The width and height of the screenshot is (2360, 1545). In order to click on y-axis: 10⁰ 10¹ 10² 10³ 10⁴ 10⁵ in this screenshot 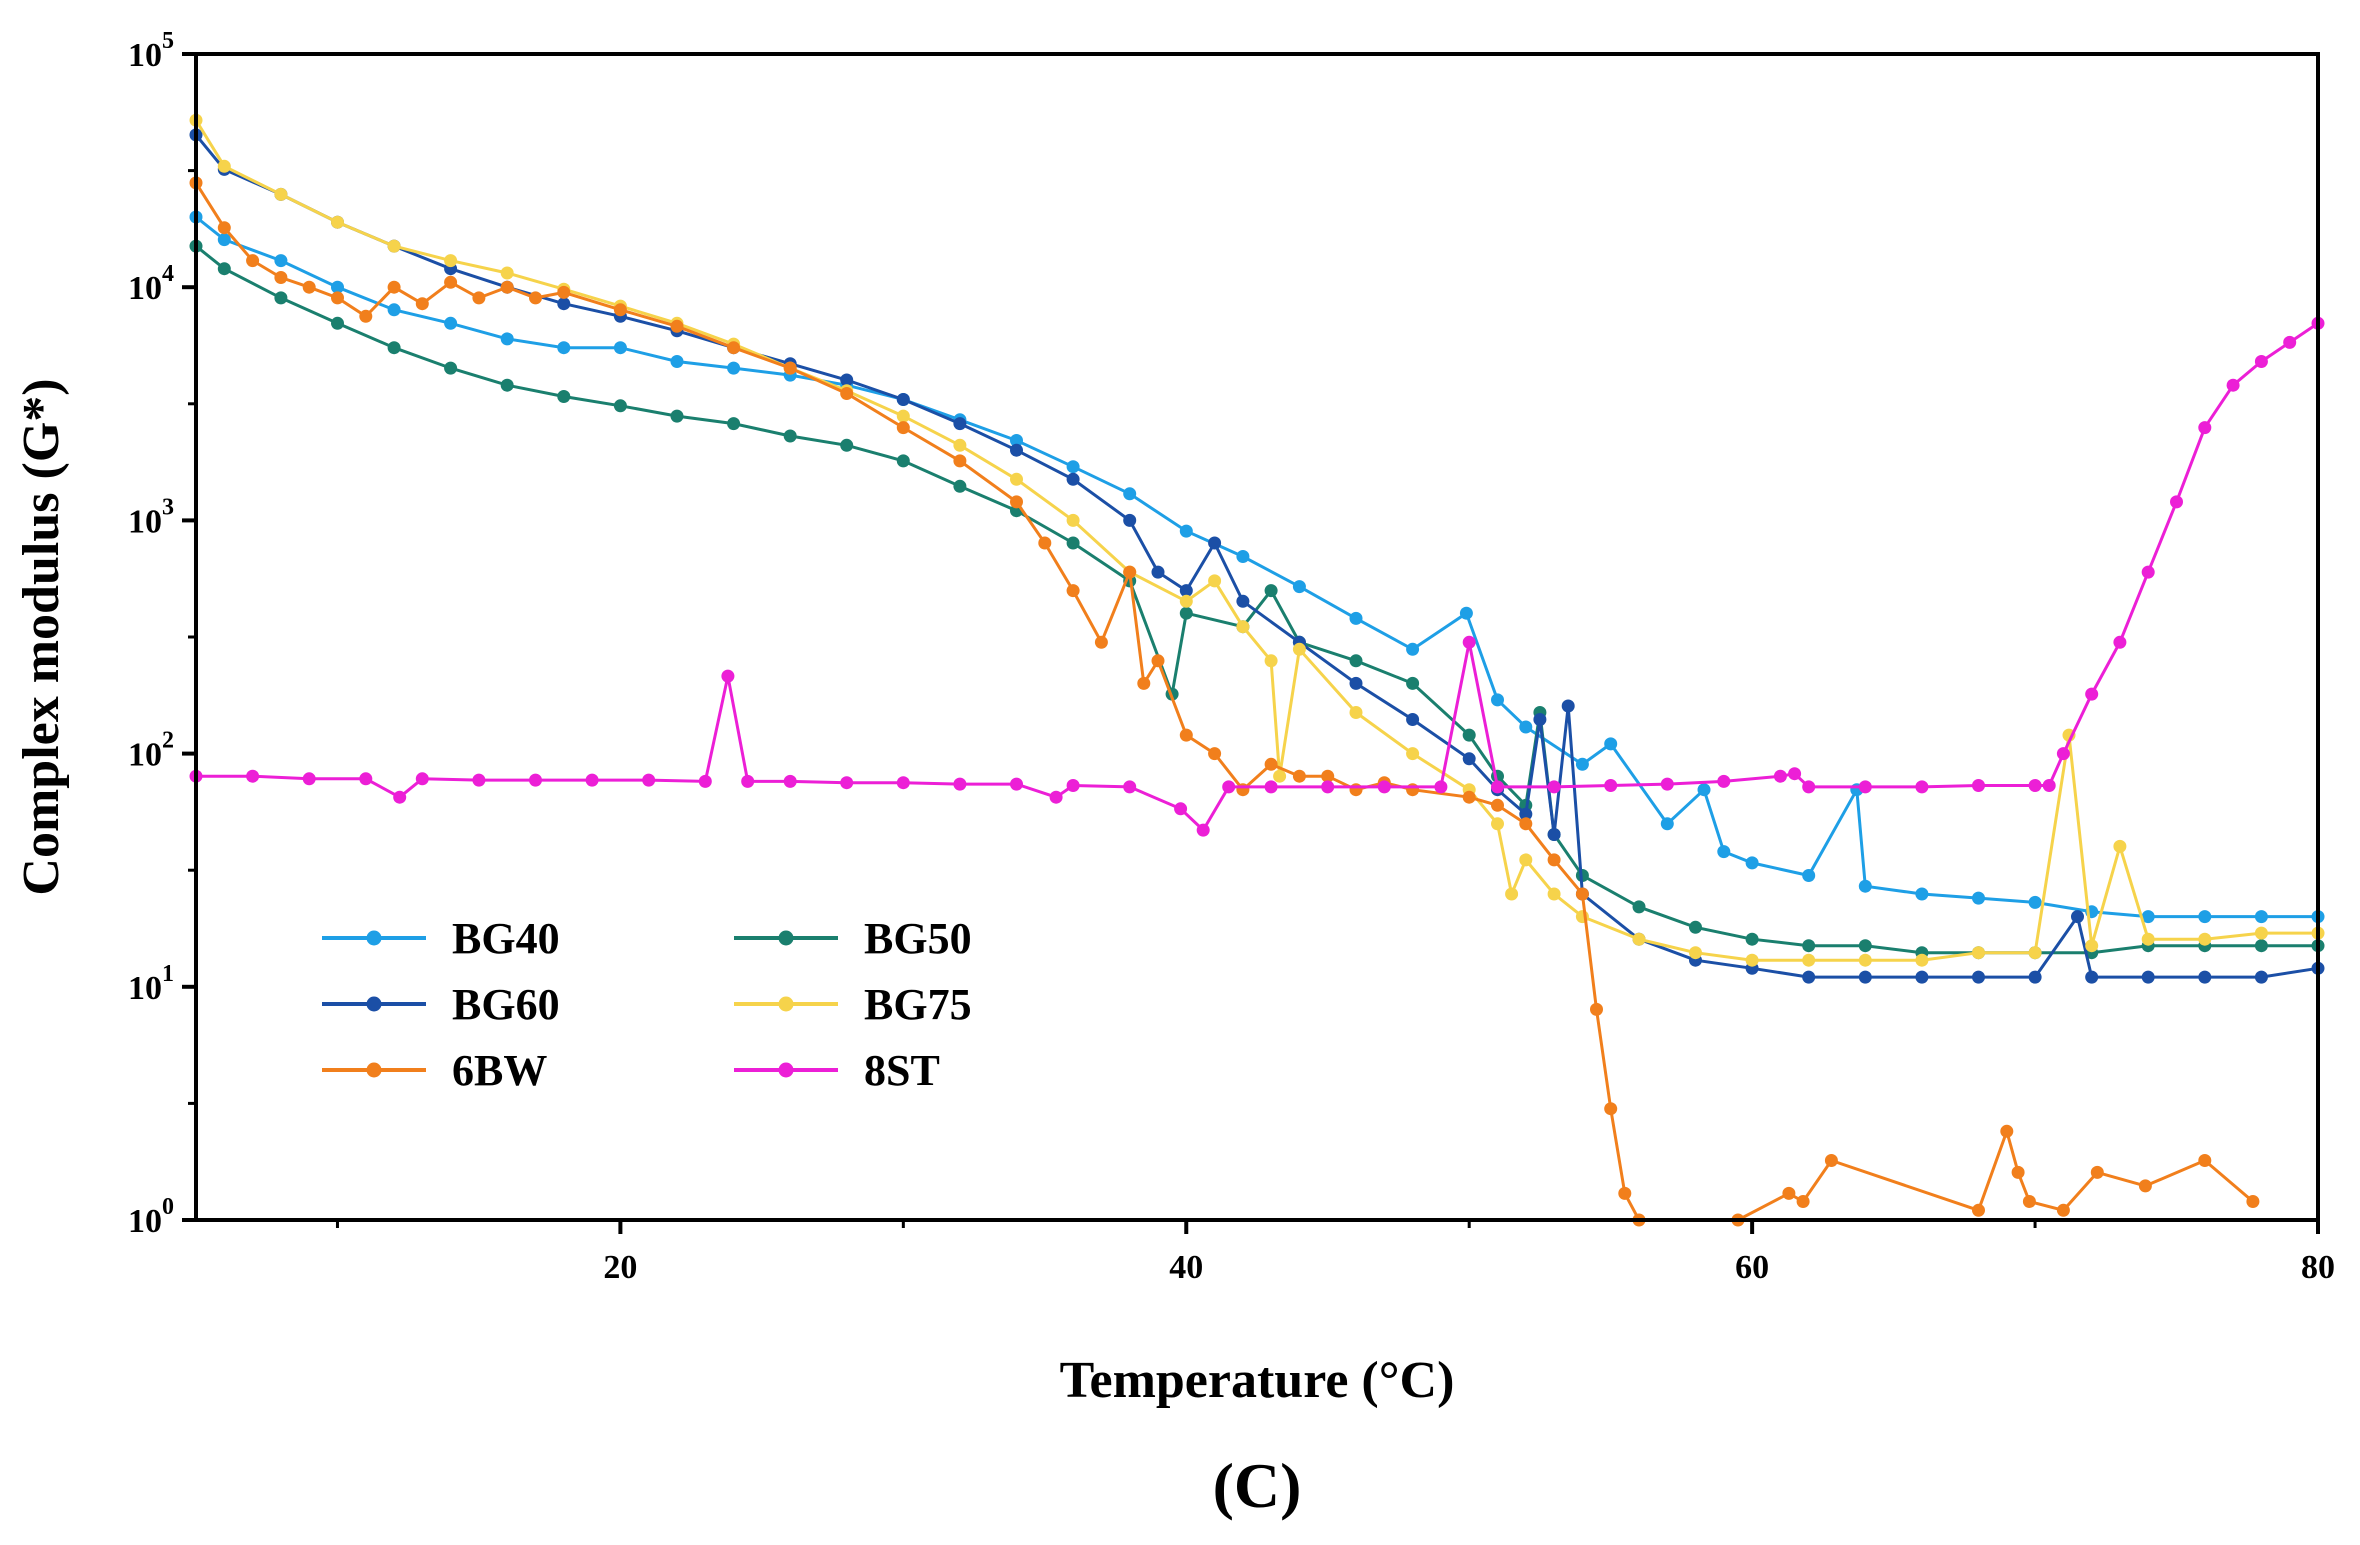, I will do `click(162, 634)`.